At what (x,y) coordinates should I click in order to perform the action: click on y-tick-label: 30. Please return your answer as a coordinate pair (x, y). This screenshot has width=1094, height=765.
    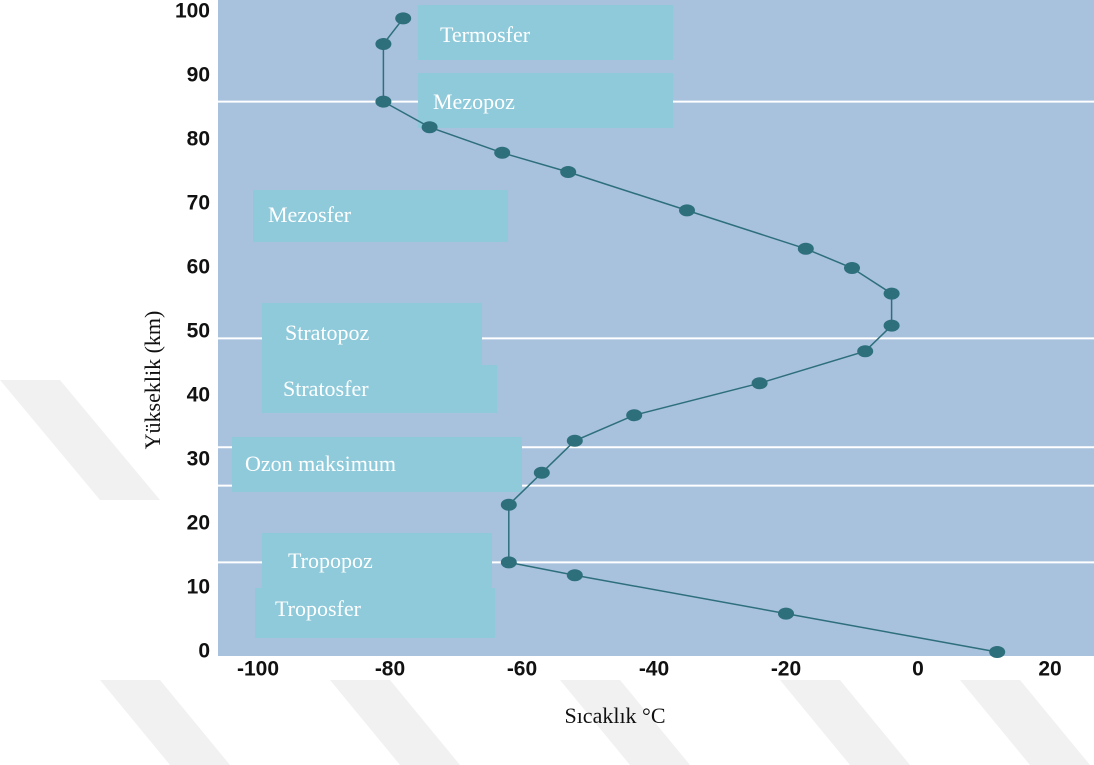
    Looking at the image, I should click on (198, 459).